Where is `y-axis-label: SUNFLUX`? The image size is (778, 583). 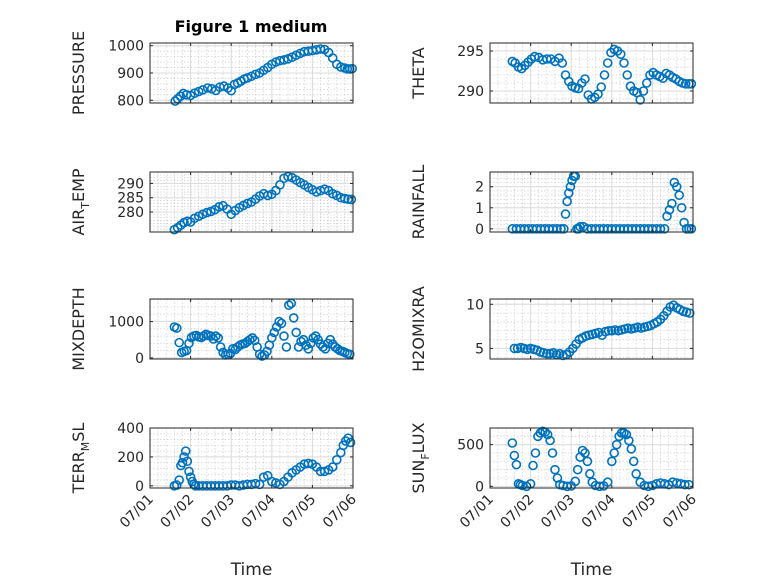
y-axis-label: SUNFLUX is located at coordinates (420, 457).